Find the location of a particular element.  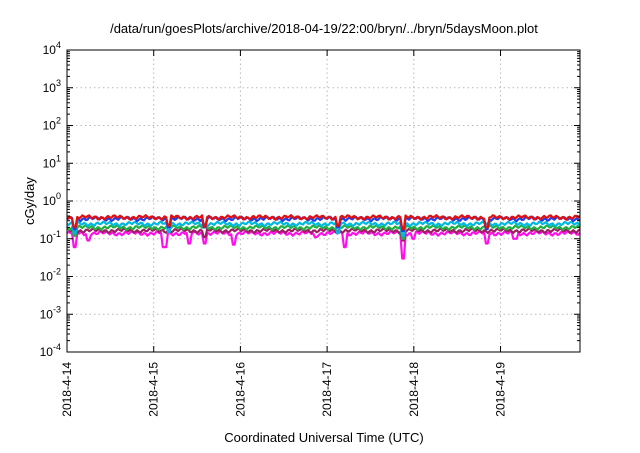

y-tick-label: 10⁰ is located at coordinates (52, 199).